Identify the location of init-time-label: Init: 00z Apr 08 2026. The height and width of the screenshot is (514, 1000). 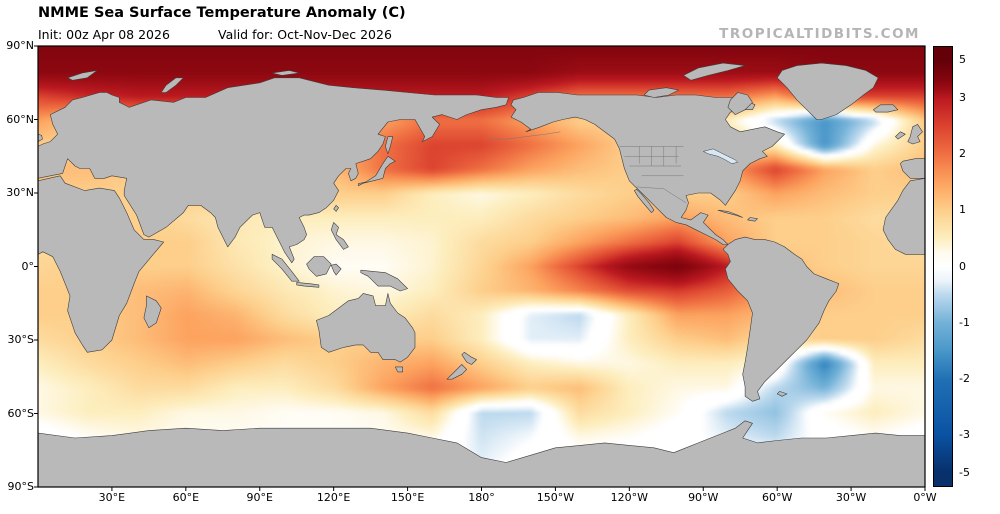
(104, 34).